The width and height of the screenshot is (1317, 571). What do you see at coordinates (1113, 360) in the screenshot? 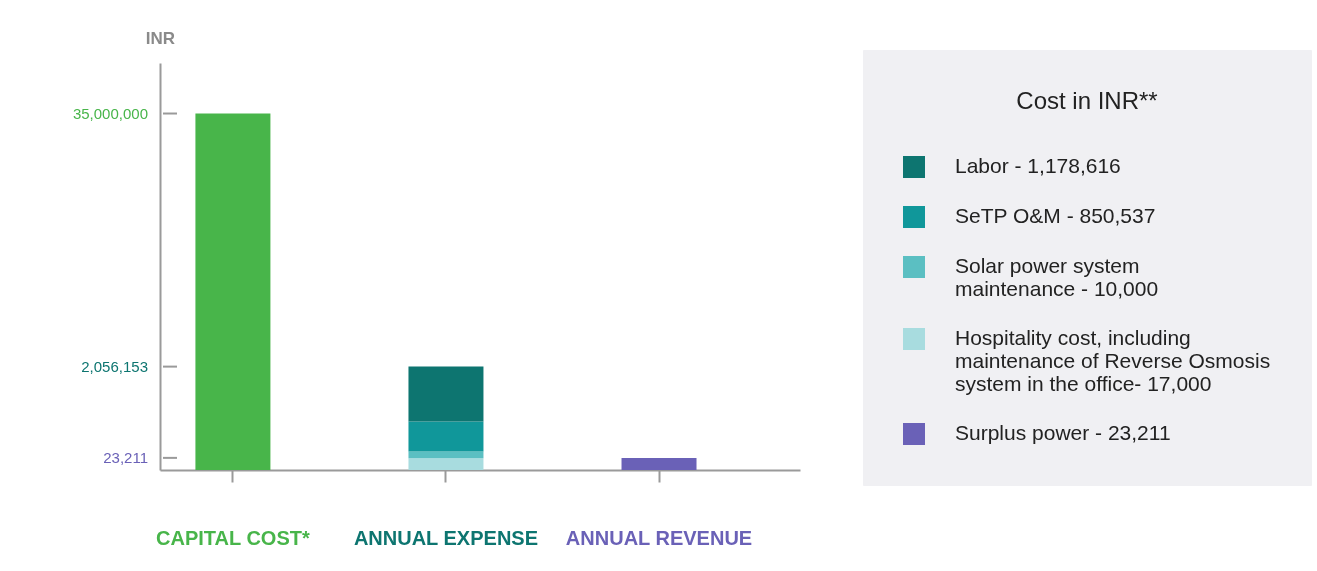
I see `legend-label: Hospitality cost, including maintenance of Reverse Osmosis system in the office- 17,000` at bounding box center [1113, 360].